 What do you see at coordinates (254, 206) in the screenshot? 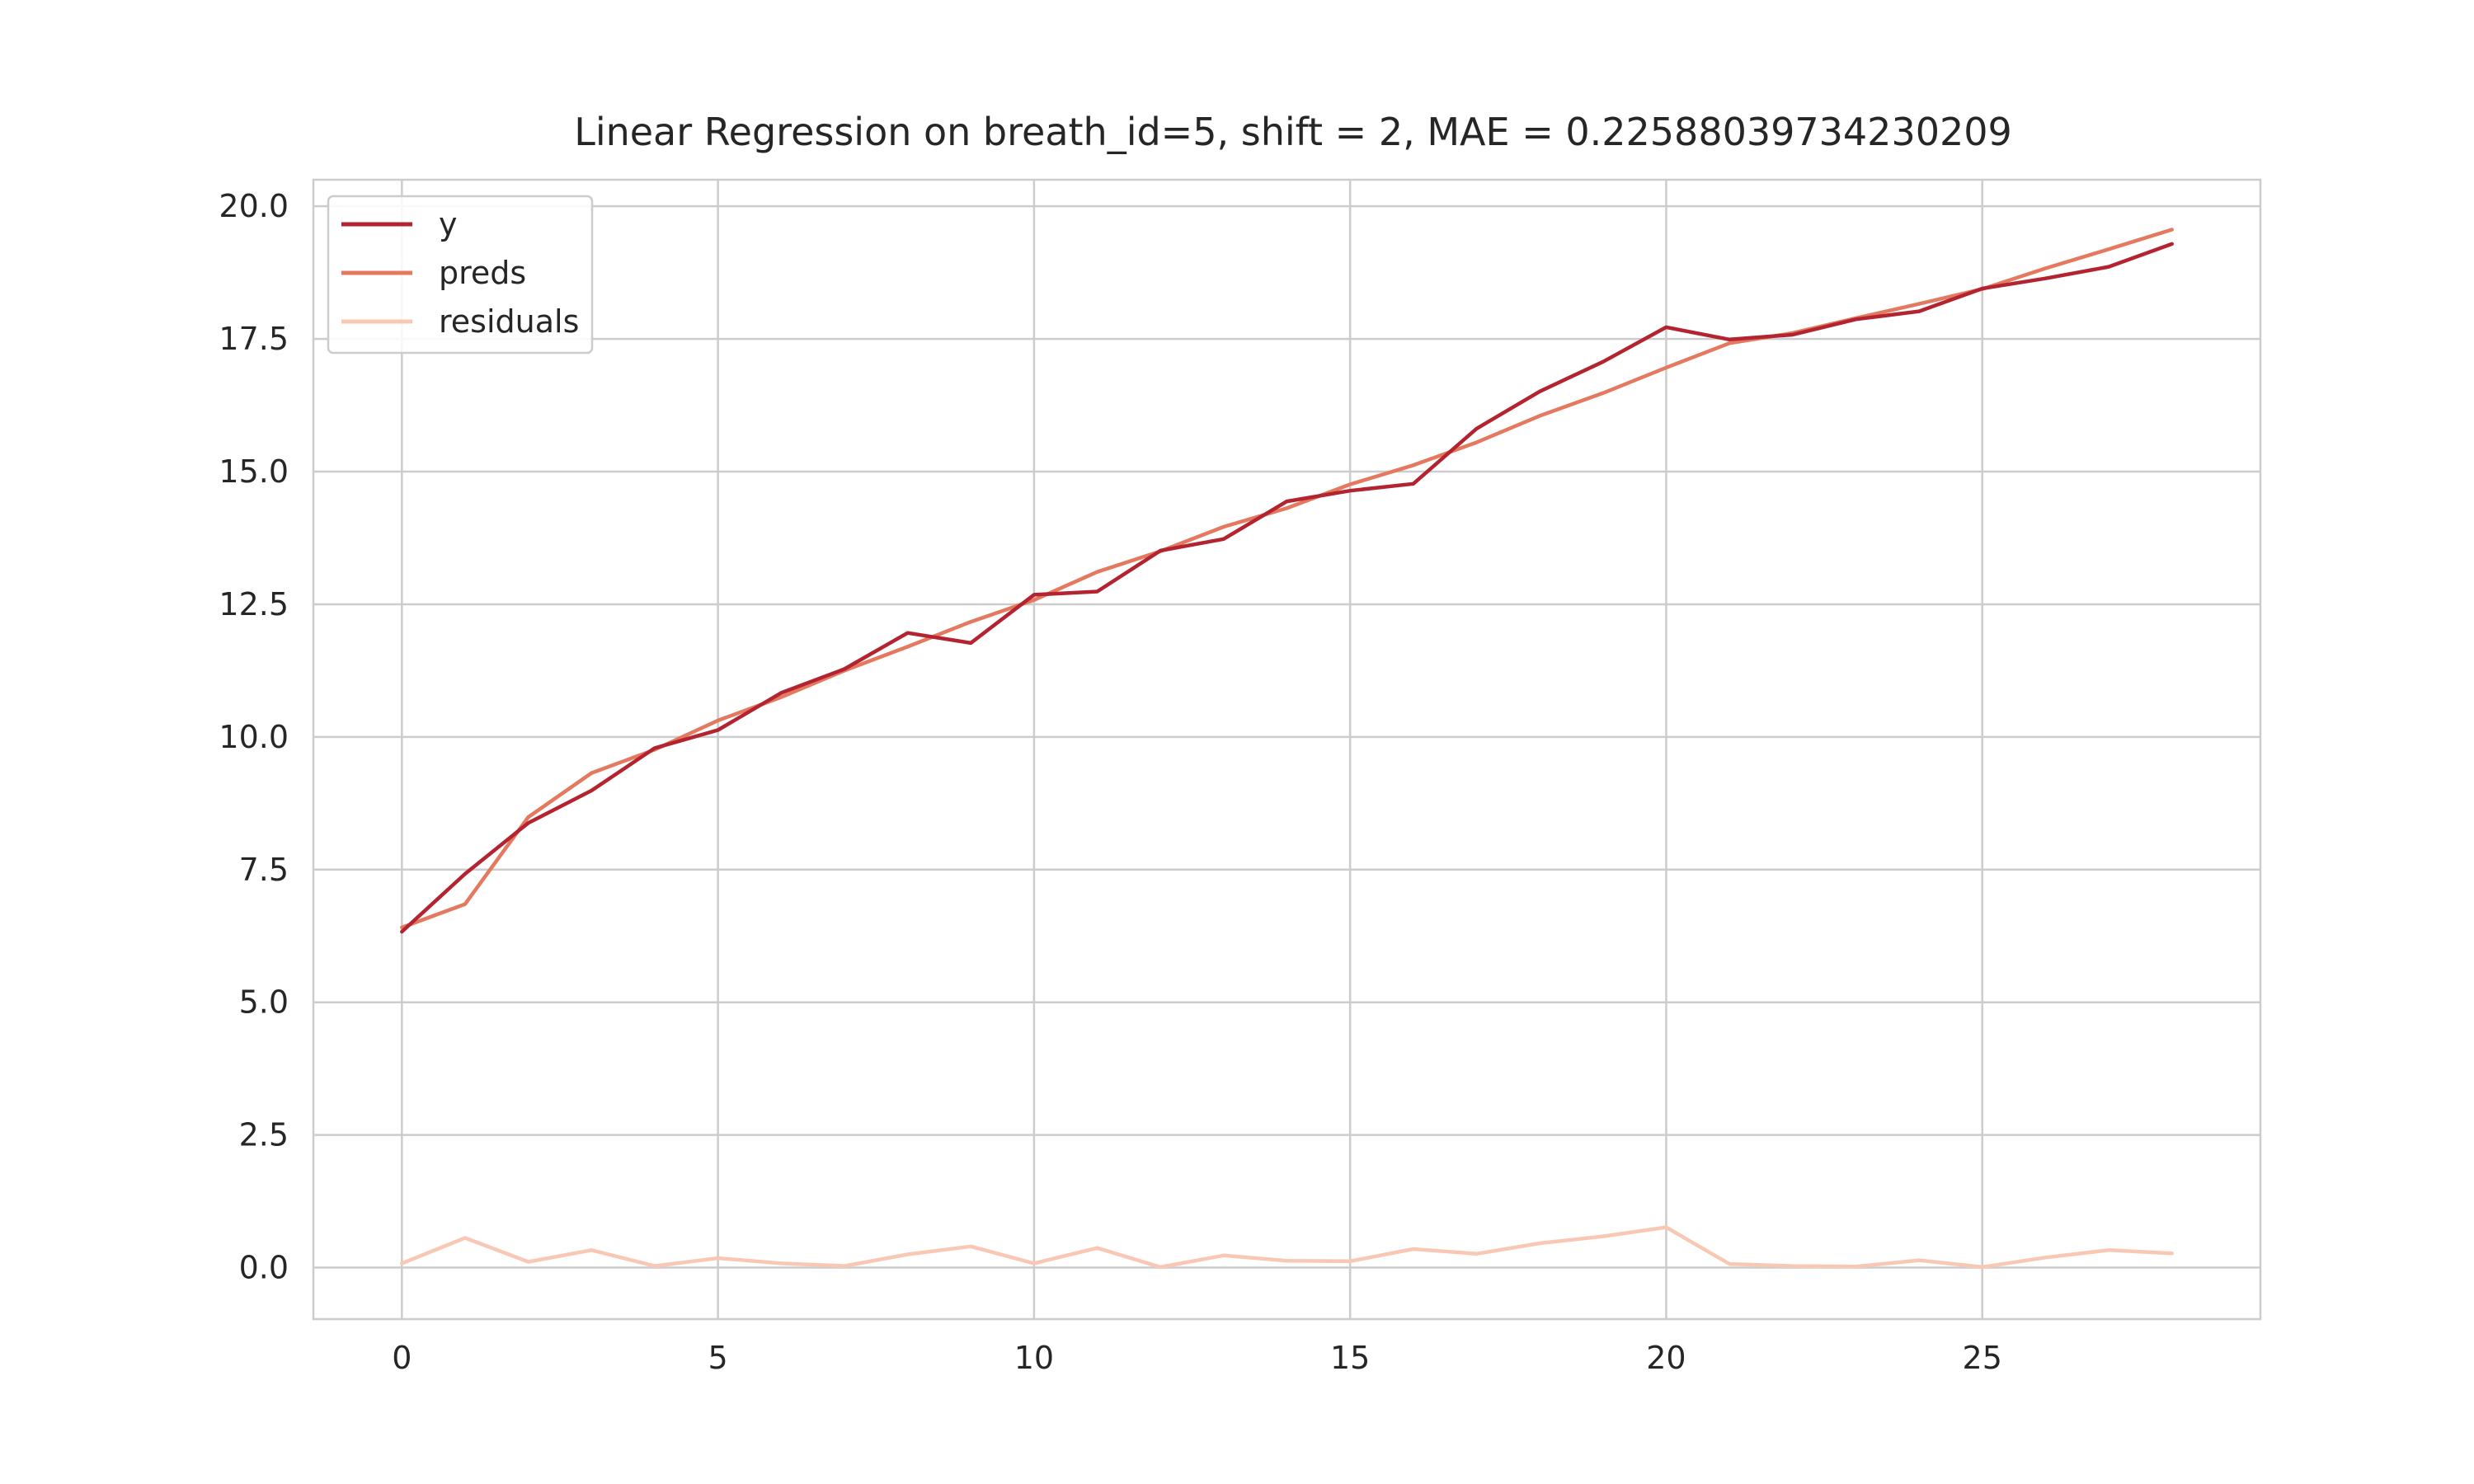
I see `y-tick-label: 20.0` at bounding box center [254, 206].